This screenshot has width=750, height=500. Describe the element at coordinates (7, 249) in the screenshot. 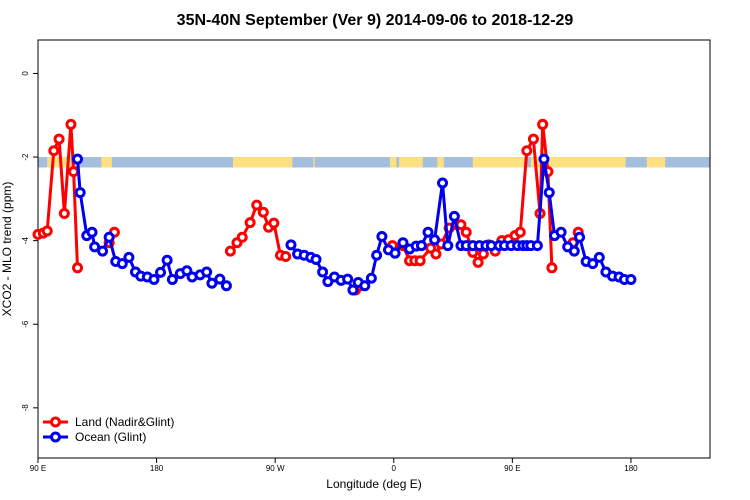

I see `y-axis-label: XCO2 - MLO trend (ppm)` at that location.